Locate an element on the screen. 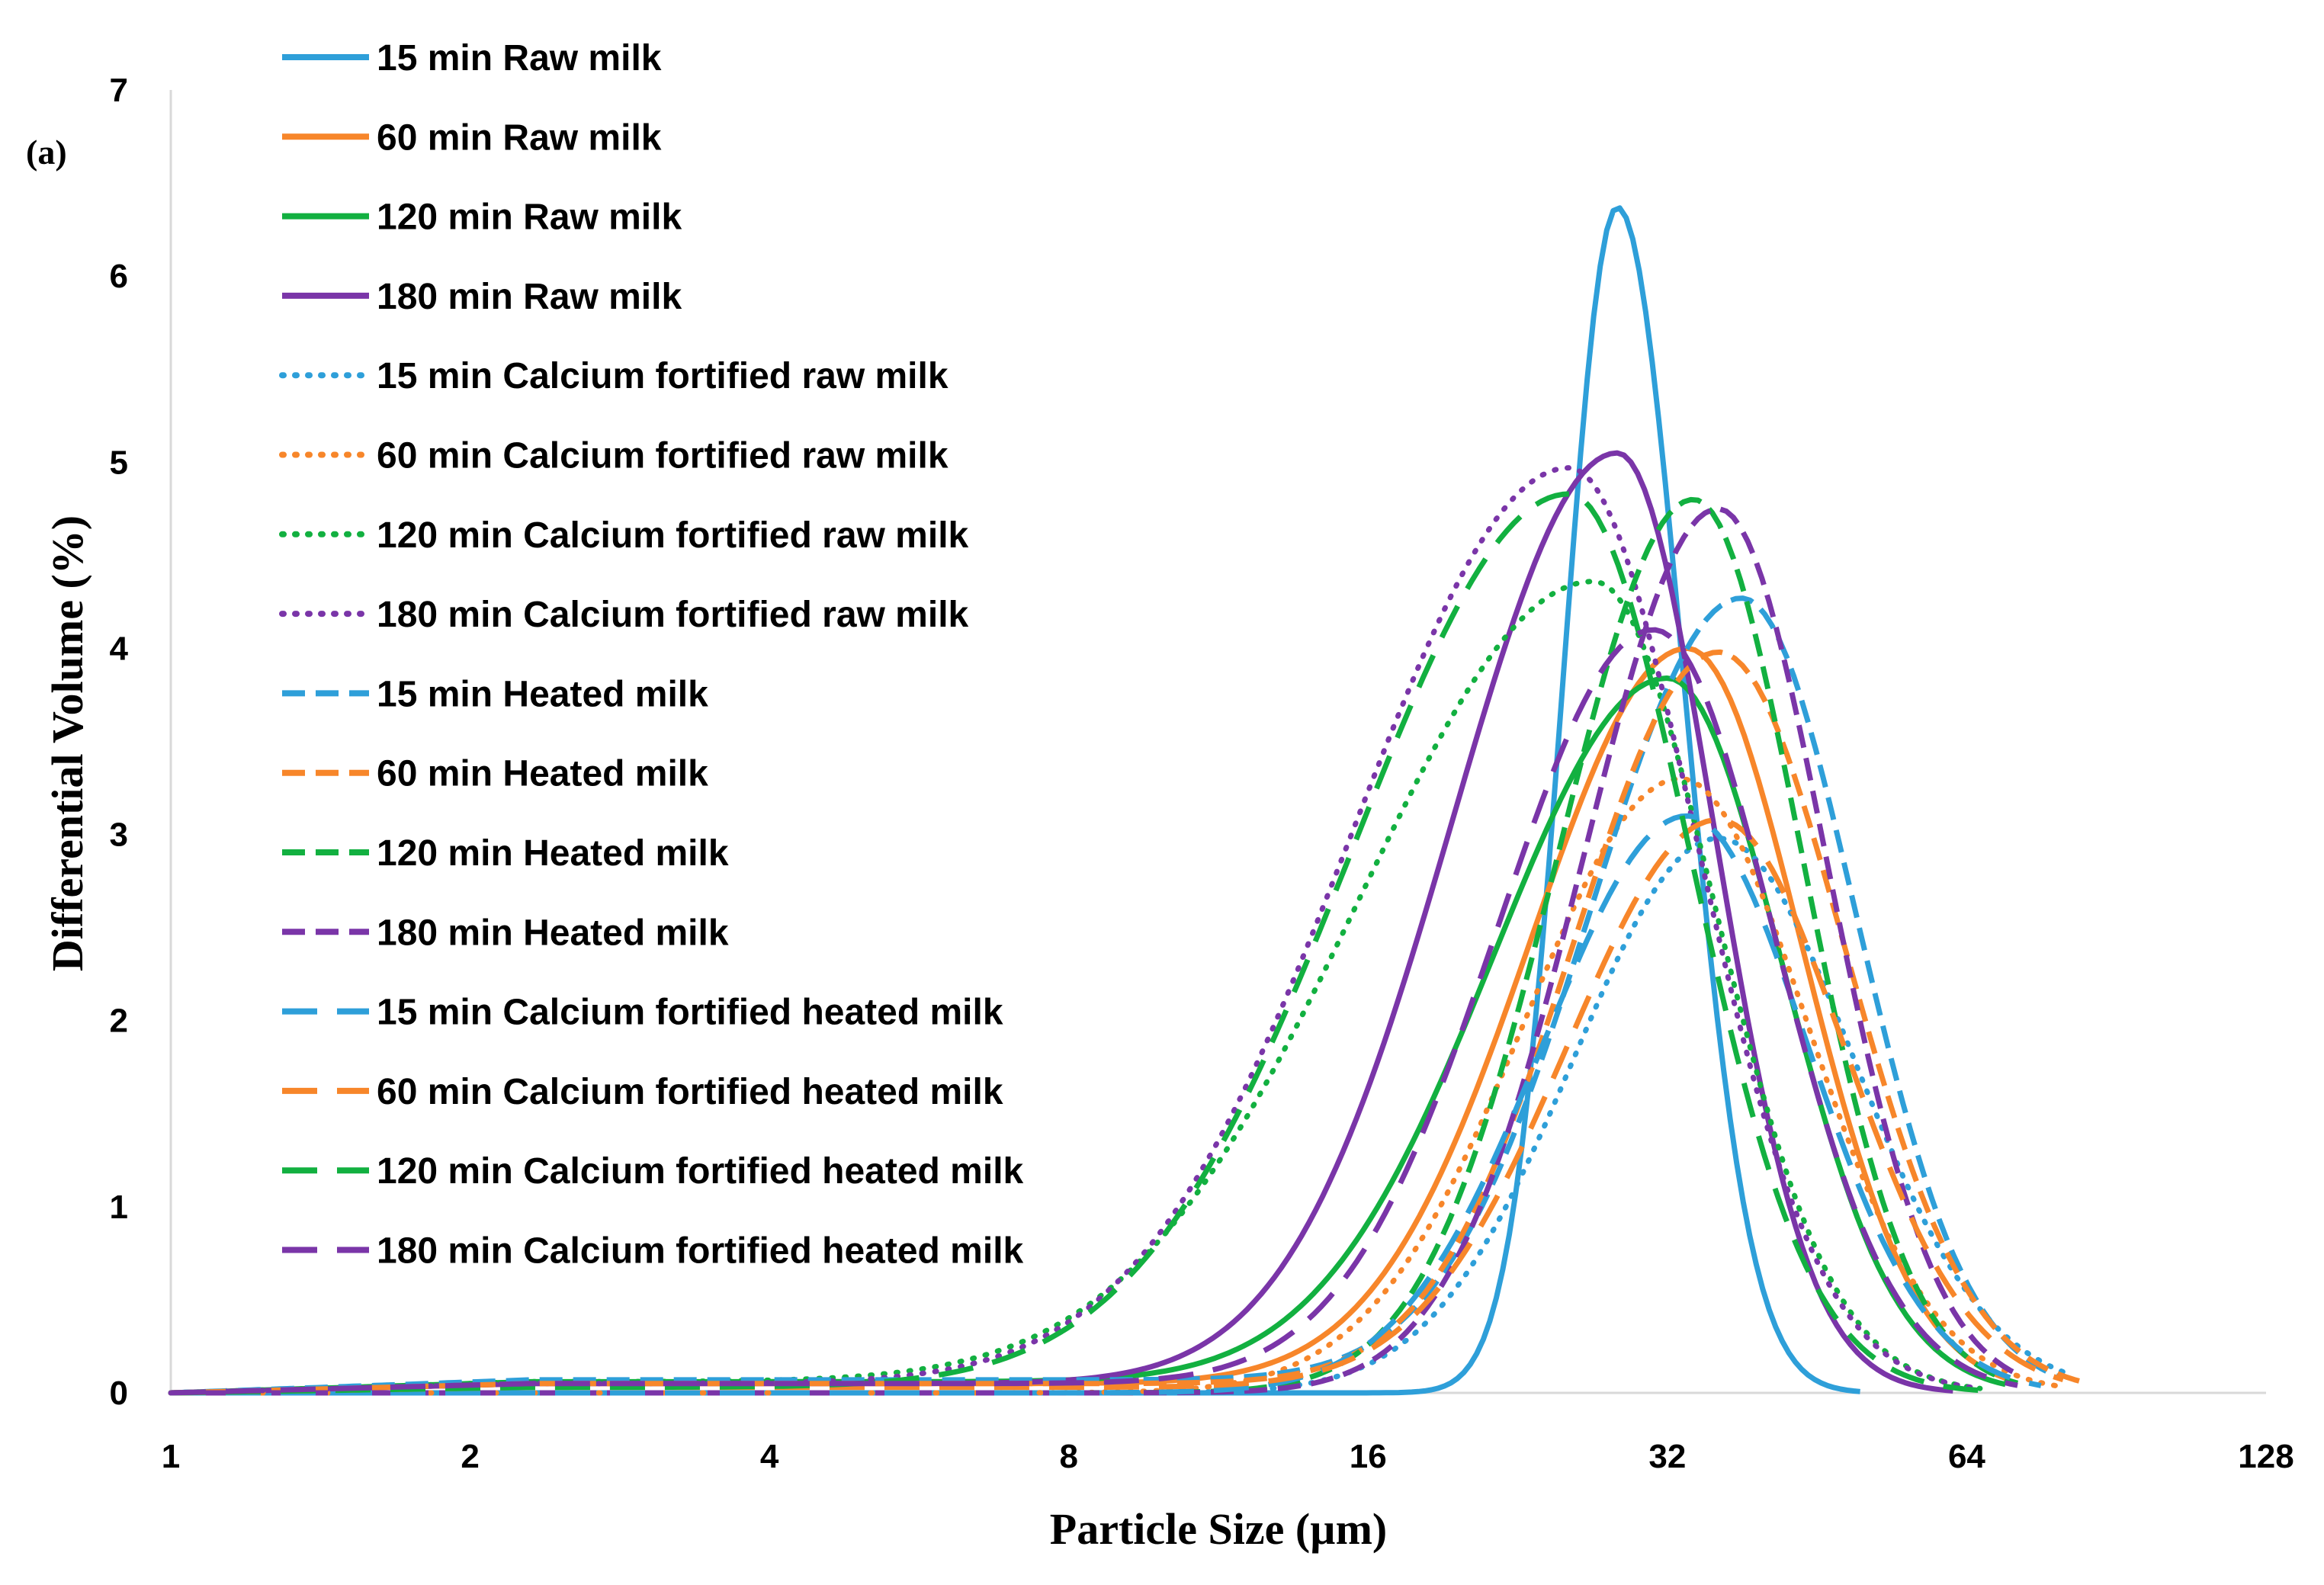 The width and height of the screenshot is (2324, 1585). x-tick-label: 64 is located at coordinates (1967, 1456).